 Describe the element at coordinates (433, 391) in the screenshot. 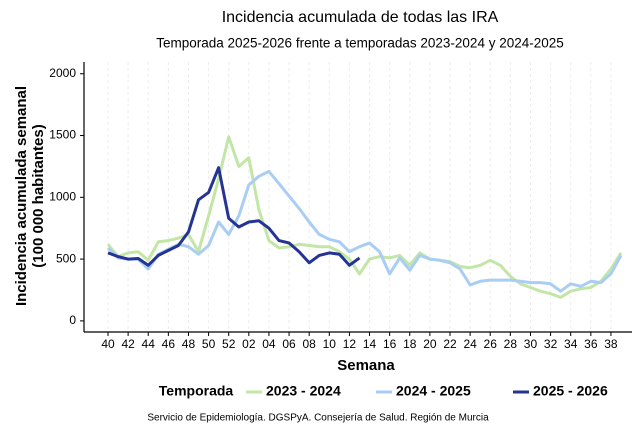

I see `legend-label: 2024 - 2025` at that location.